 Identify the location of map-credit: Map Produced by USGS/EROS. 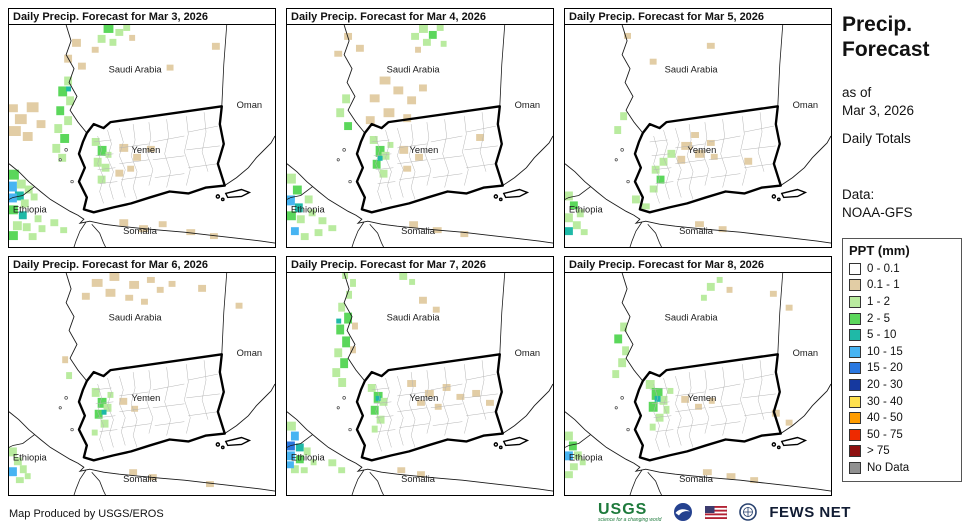
(86, 514).